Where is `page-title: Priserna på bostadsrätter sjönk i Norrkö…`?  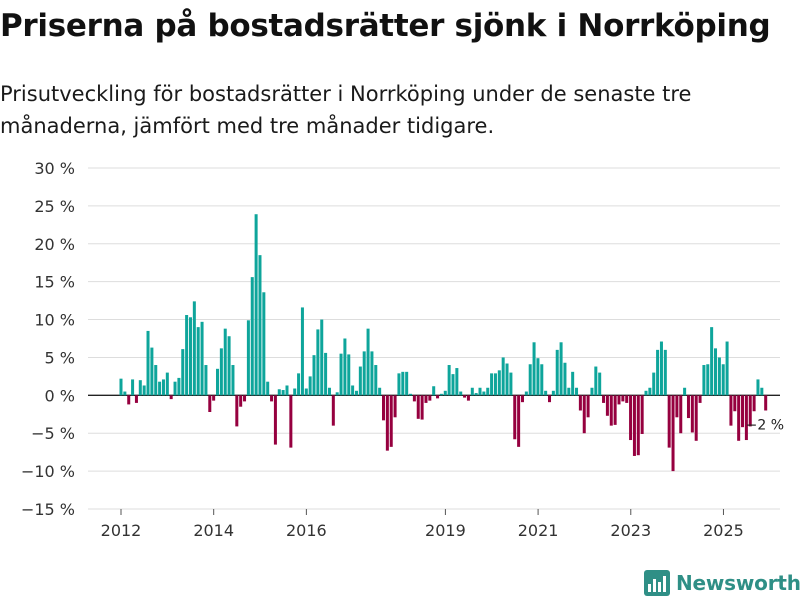 page-title: Priserna på bostadsrätter sjönk i Norrkö… is located at coordinates (385, 26).